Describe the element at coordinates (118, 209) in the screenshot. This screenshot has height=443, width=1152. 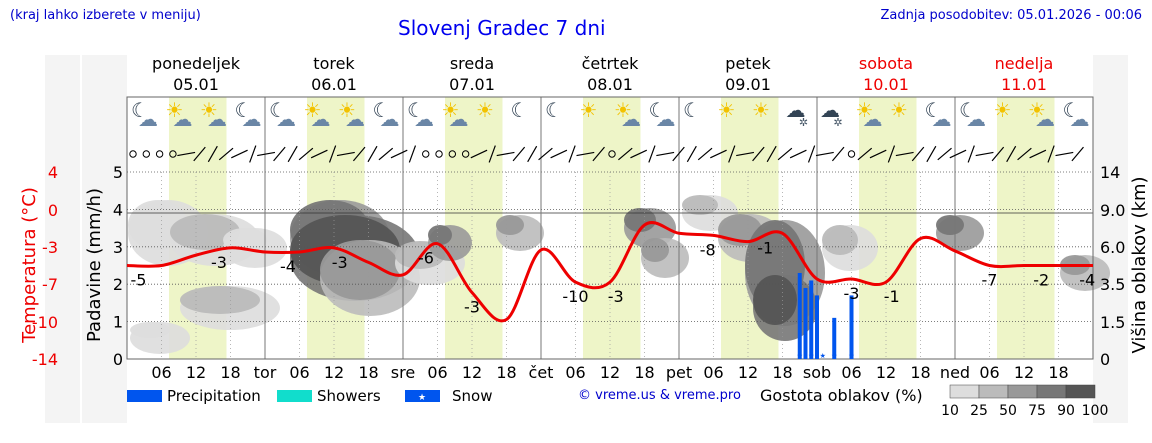
I see `precipitation-tick: 4` at that location.